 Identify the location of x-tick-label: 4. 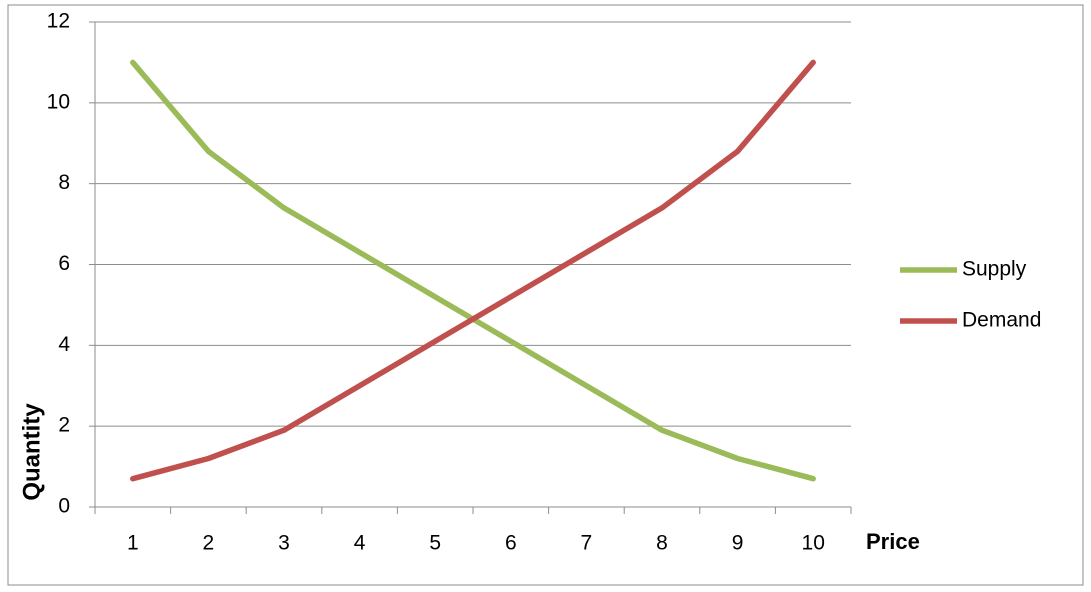
(360, 543).